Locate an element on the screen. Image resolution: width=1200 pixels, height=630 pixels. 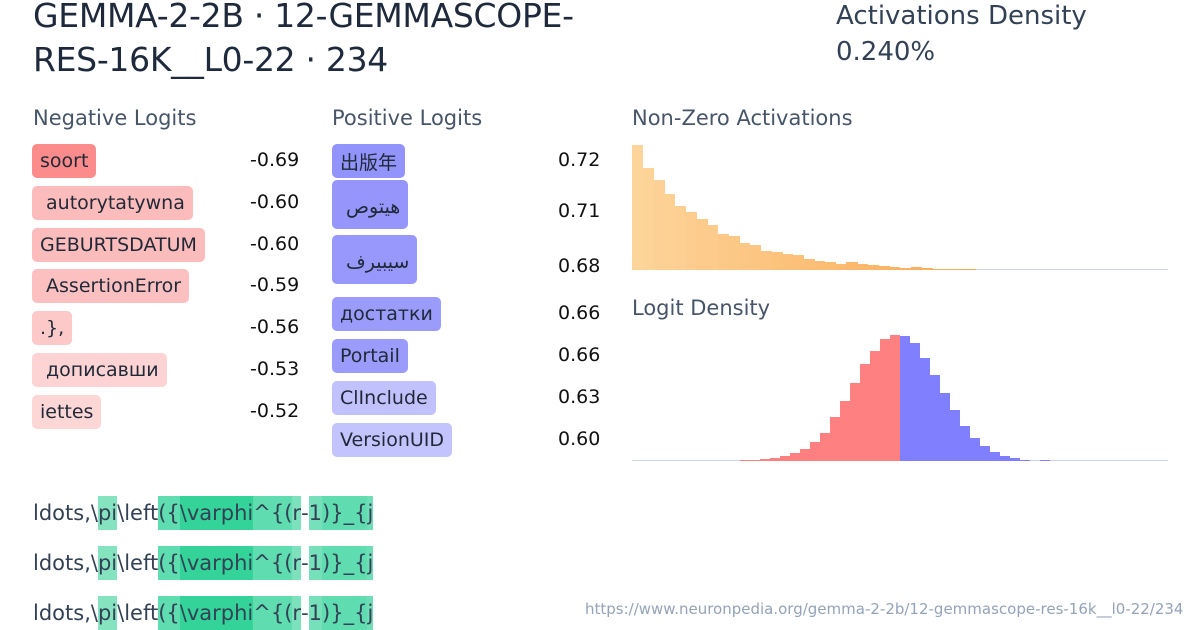
negative-logit-value: -0.53 is located at coordinates (275, 369).